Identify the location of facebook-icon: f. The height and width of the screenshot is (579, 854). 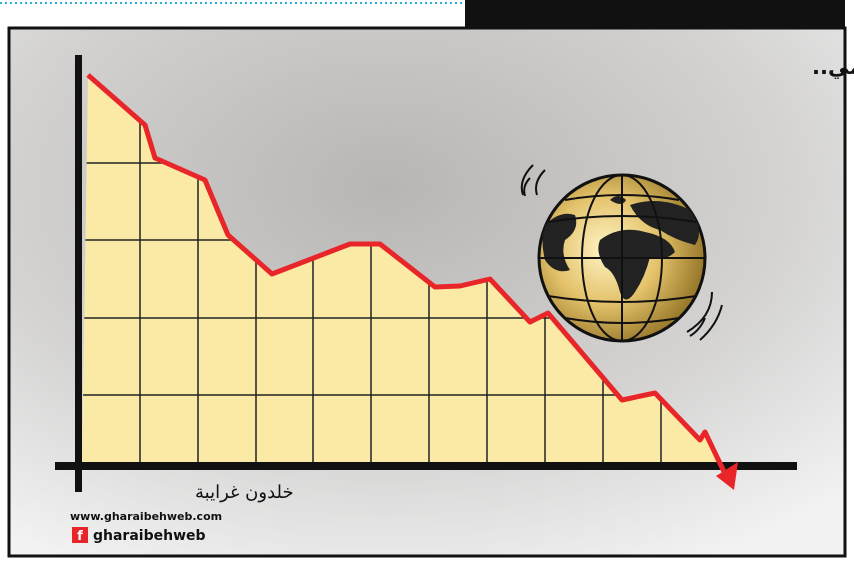
(80, 536).